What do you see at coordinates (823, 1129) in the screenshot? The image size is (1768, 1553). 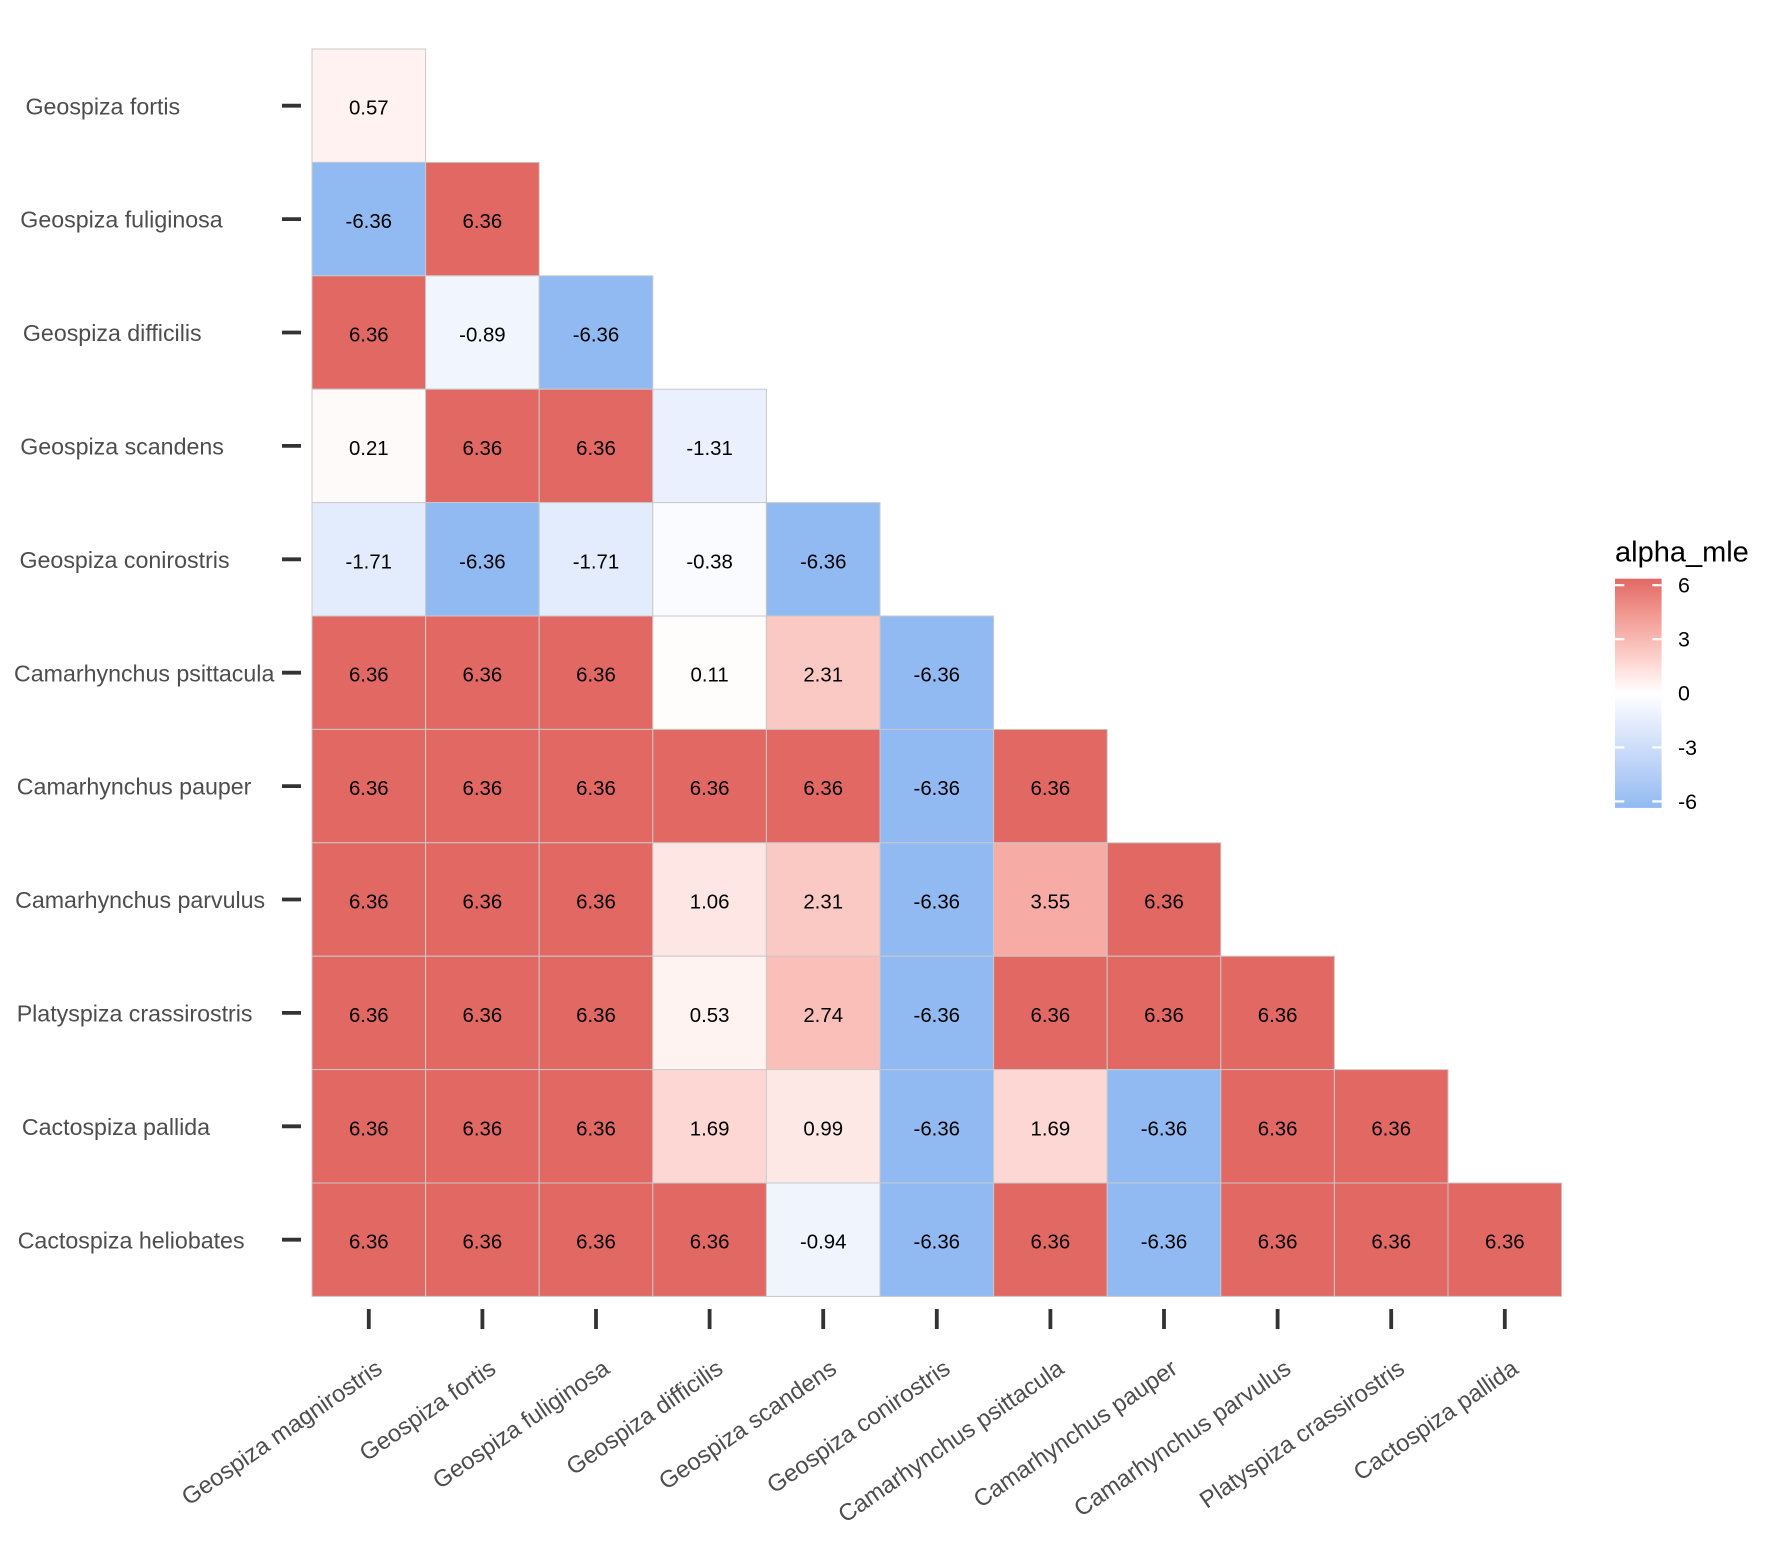 I see `svg-text: 0.99` at bounding box center [823, 1129].